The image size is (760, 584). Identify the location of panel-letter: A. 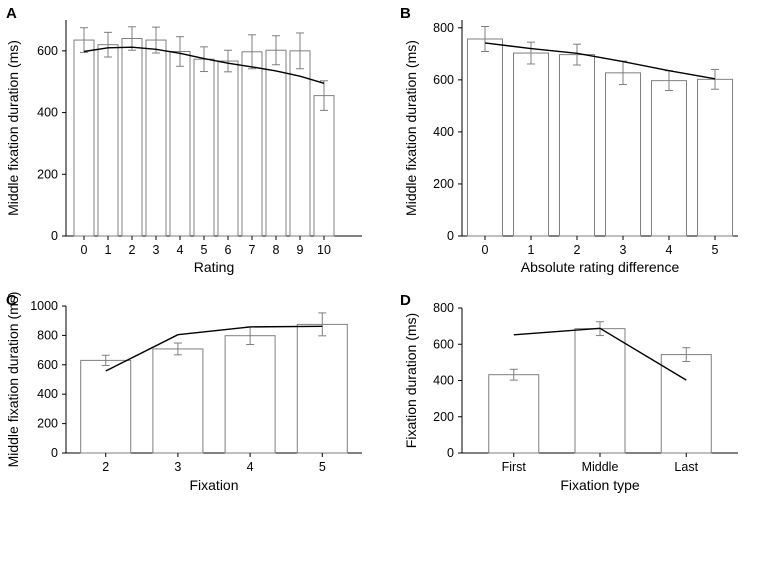
(11, 13).